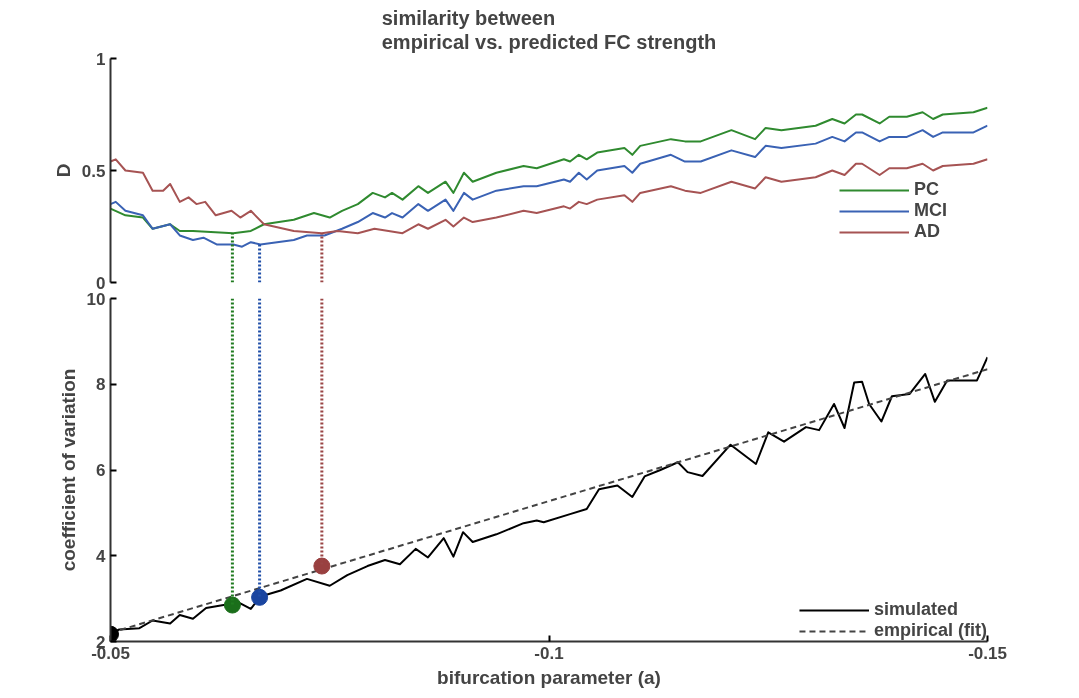  What do you see at coordinates (927, 189) in the screenshot?
I see `legend-label: PC` at bounding box center [927, 189].